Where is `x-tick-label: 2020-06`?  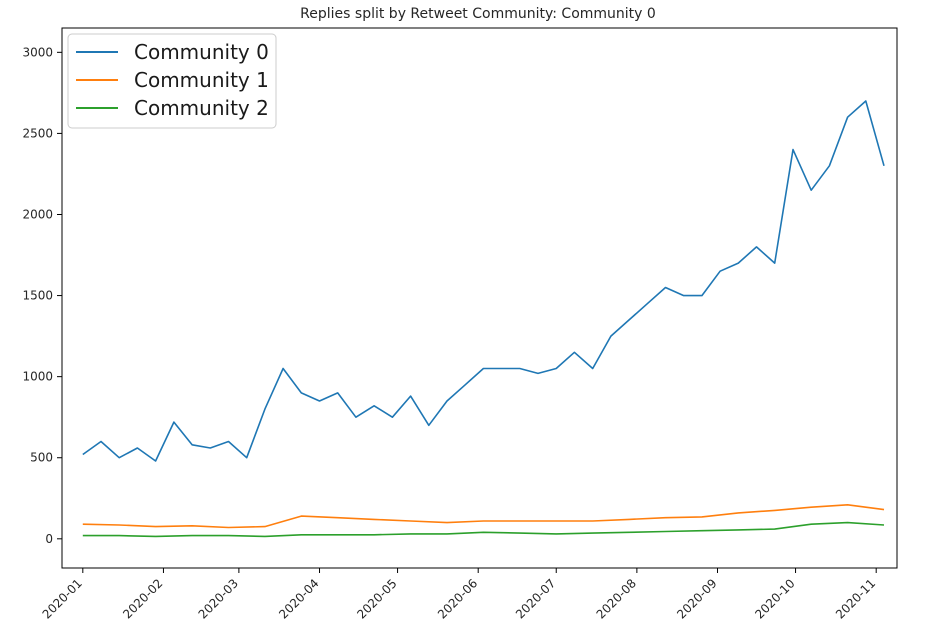
x-tick-label: 2020-06 is located at coordinates (457, 598).